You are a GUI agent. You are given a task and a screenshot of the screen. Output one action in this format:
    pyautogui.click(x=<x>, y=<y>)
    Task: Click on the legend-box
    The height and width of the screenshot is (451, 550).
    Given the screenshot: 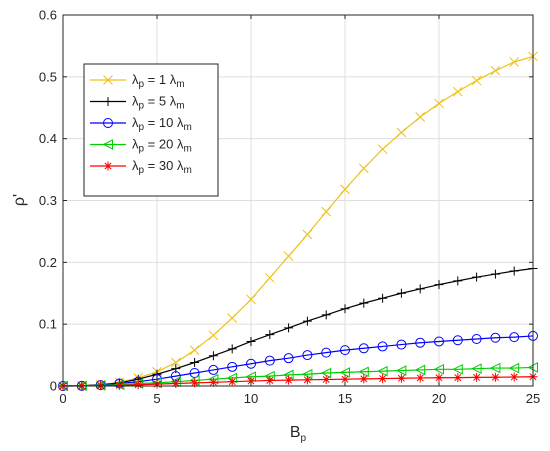 What is the action you would take?
    pyautogui.click(x=151, y=130)
    